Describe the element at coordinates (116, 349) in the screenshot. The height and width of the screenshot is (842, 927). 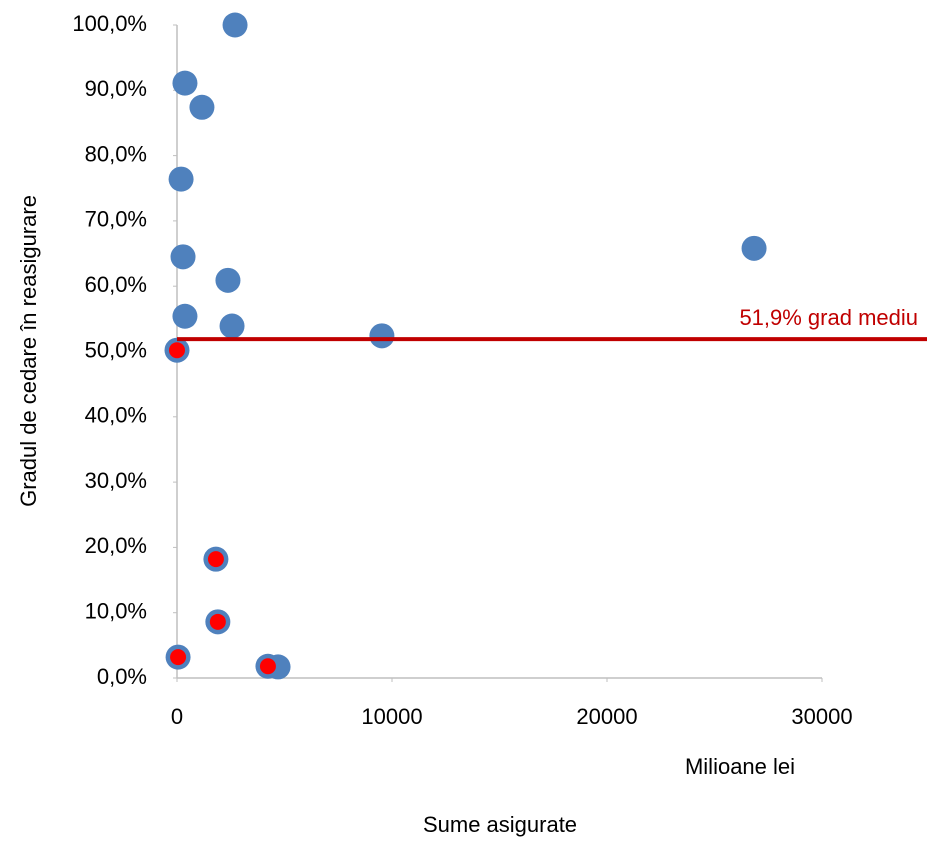
I see `y-tick-label: 50,0%` at that location.